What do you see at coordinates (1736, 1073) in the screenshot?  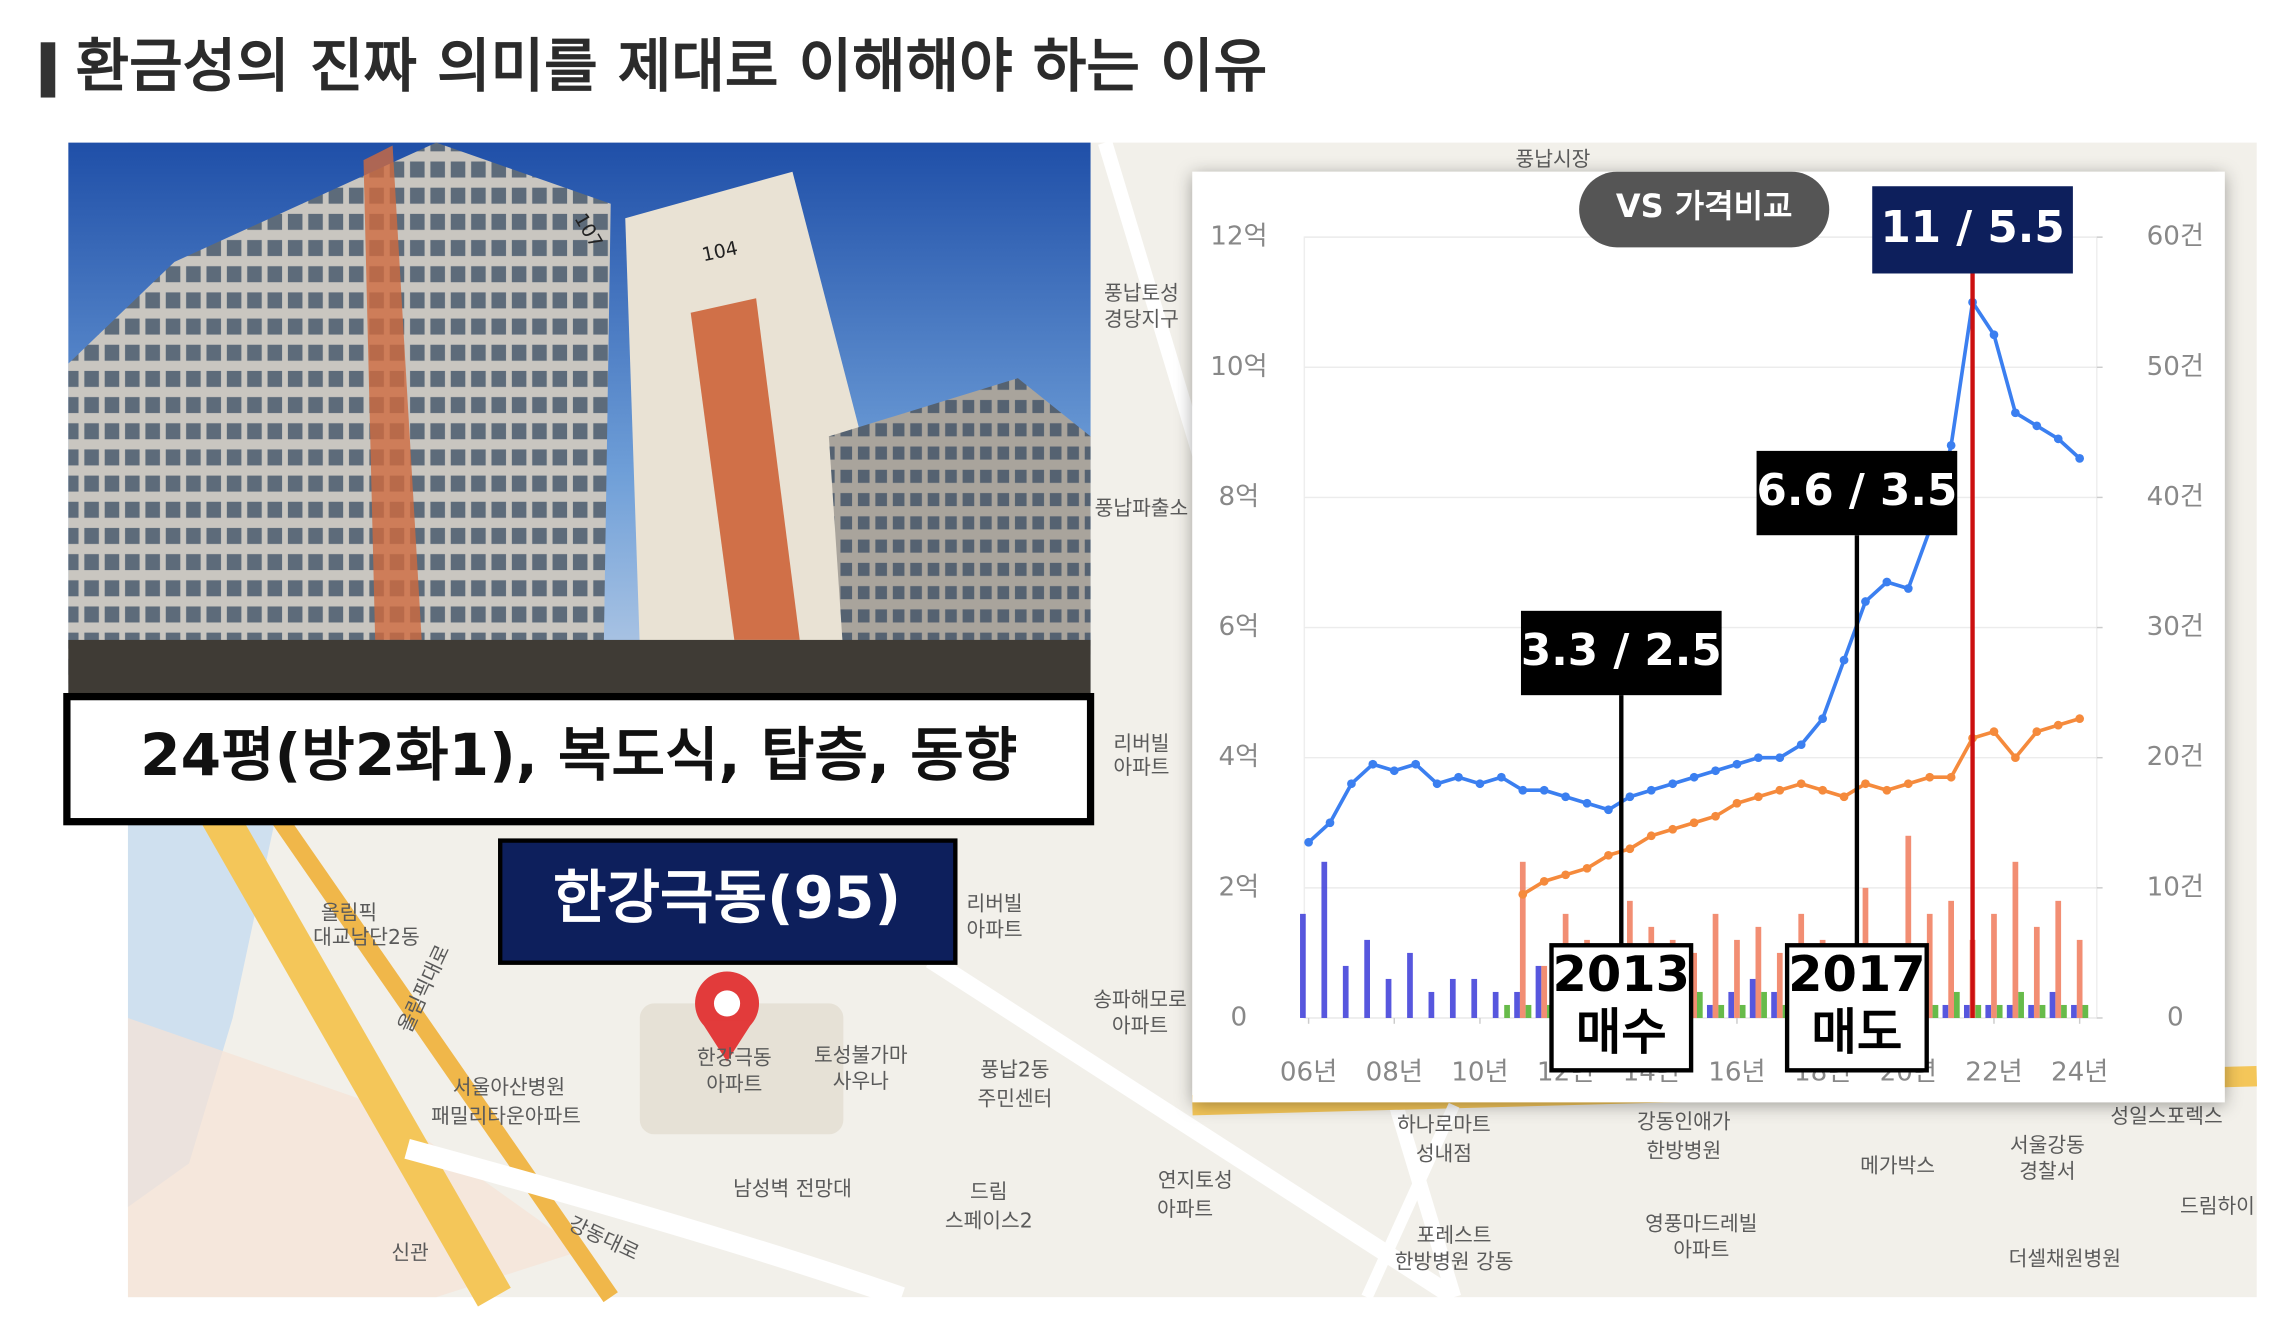 I see `x-tick-label: 16년` at bounding box center [1736, 1073].